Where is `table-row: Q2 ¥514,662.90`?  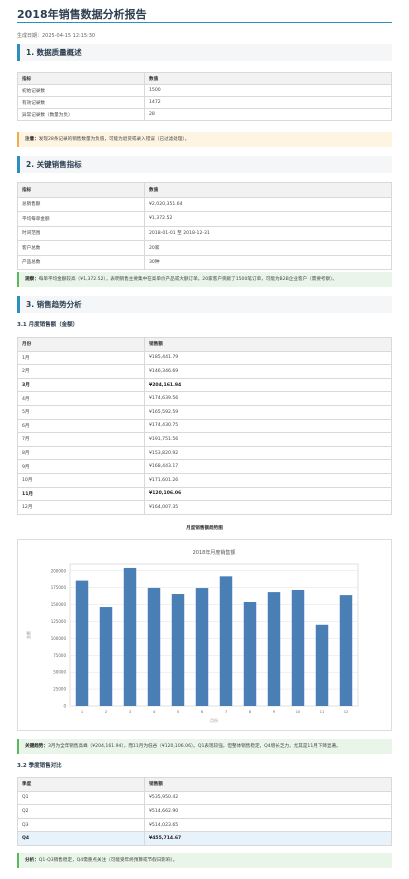
table-row: Q2 ¥514,662.90 is located at coordinates (204, 811).